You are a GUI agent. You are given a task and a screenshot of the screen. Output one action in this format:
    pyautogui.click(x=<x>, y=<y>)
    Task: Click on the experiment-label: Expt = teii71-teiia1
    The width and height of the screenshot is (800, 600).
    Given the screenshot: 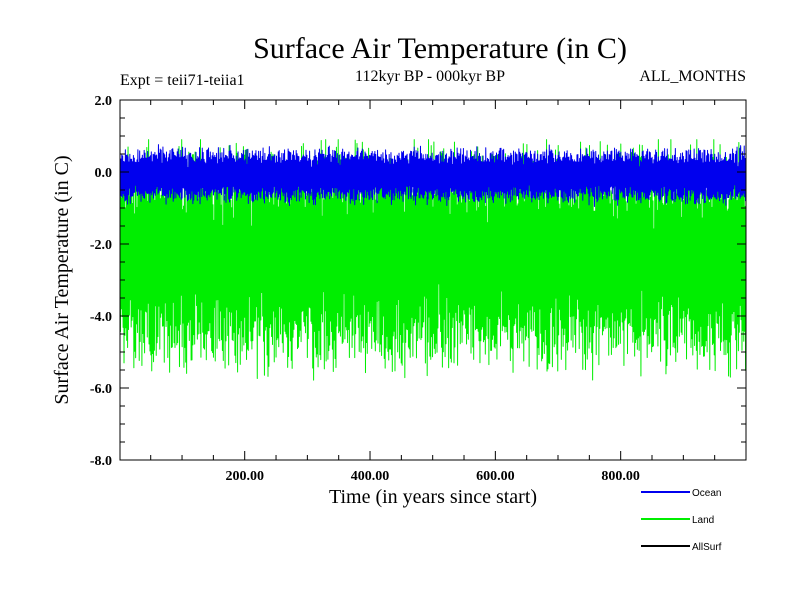 What is the action you would take?
    pyautogui.click(x=182, y=80)
    